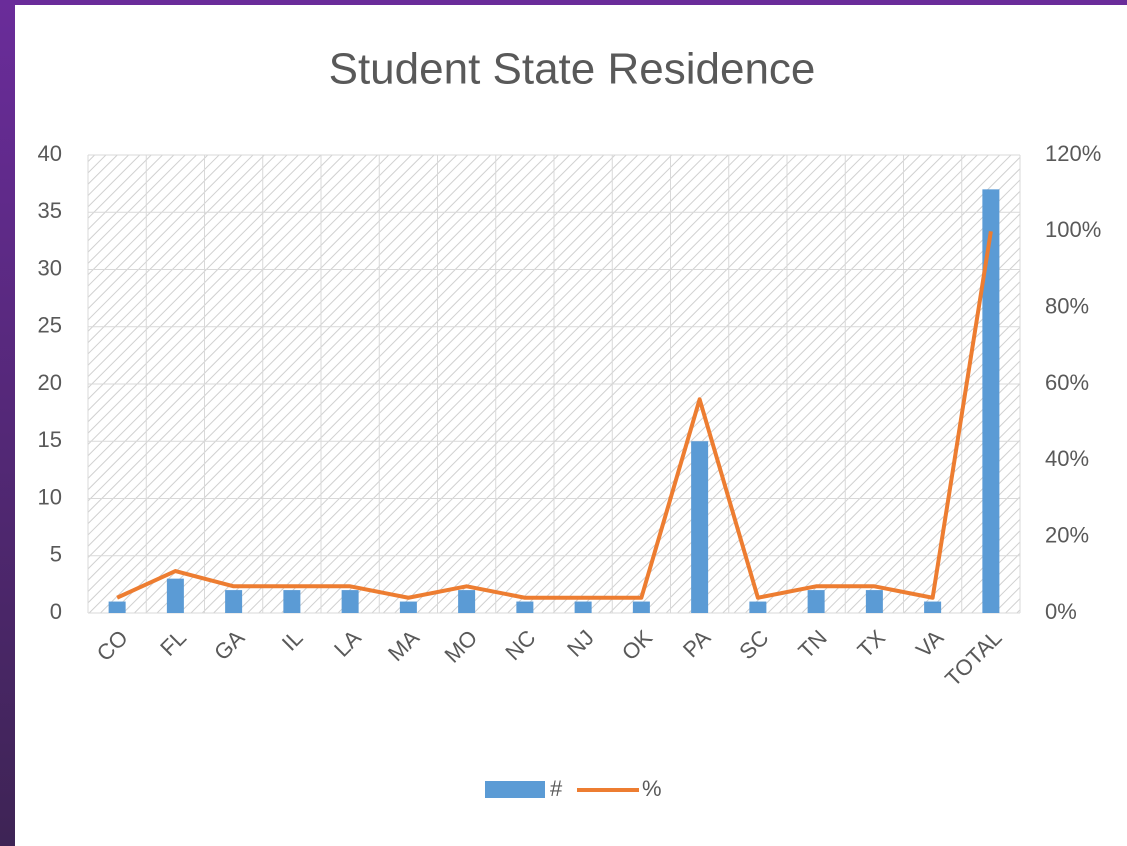 The width and height of the screenshot is (1127, 846). Describe the element at coordinates (1061, 611) in the screenshot. I see `y2-tick-label: 0%` at that location.